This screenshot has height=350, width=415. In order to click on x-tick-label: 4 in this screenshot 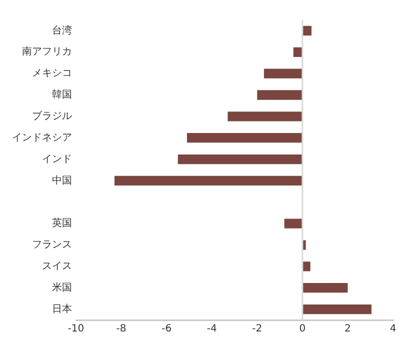, I will do `click(393, 329)`.